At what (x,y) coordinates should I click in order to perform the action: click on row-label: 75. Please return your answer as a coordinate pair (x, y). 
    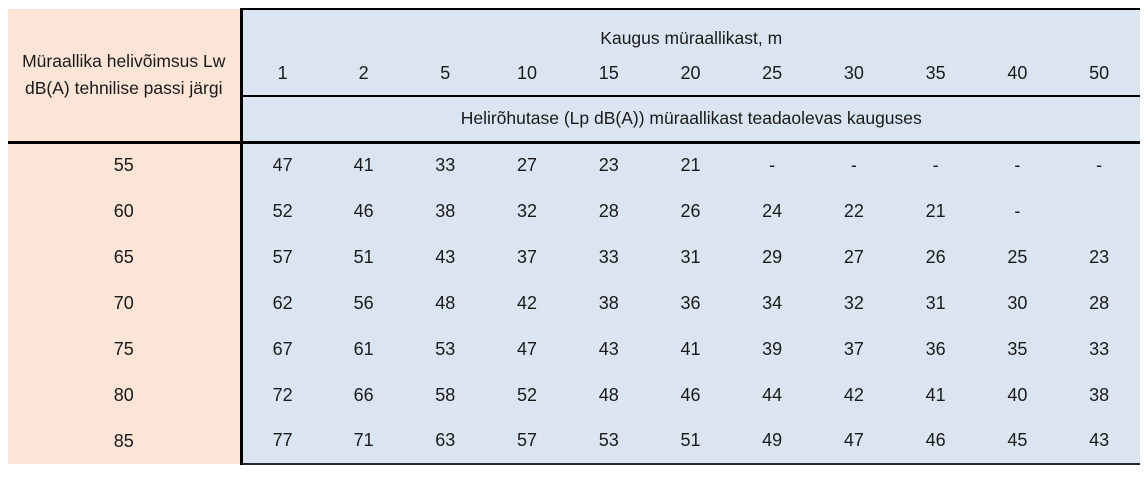
    Looking at the image, I should click on (125, 349).